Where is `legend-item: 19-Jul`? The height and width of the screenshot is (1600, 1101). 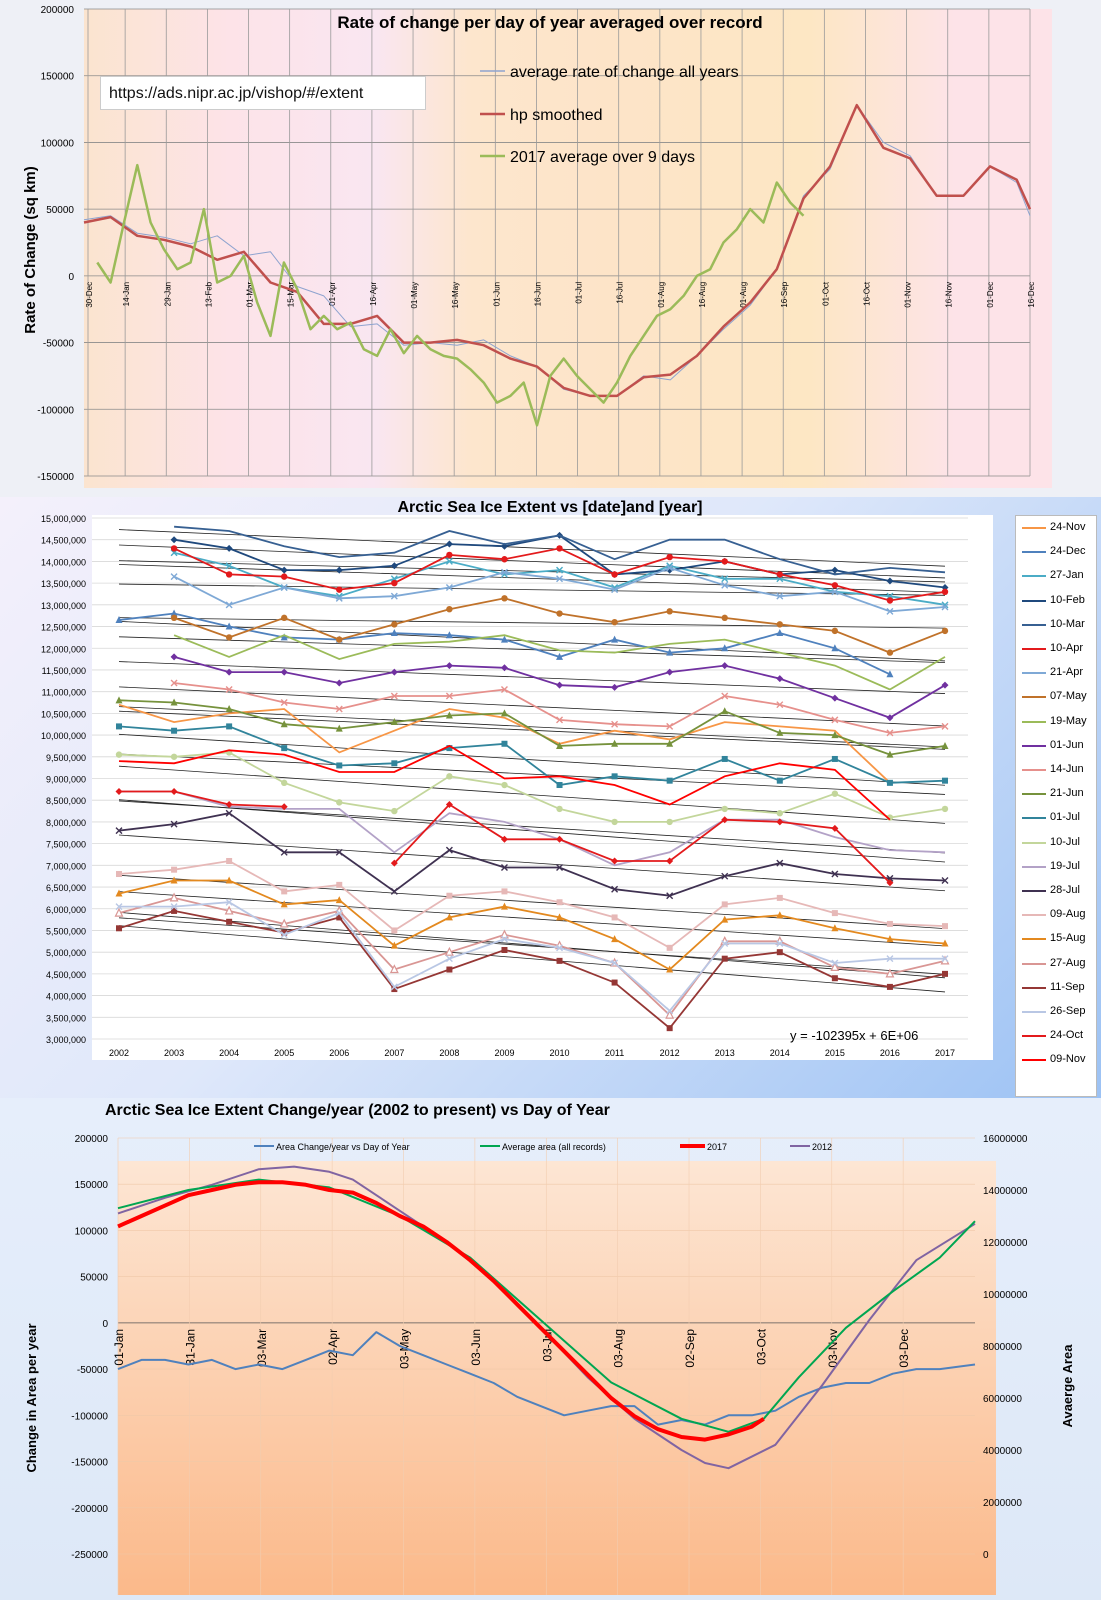
legend-item: 19-Jul is located at coordinates (1056, 867).